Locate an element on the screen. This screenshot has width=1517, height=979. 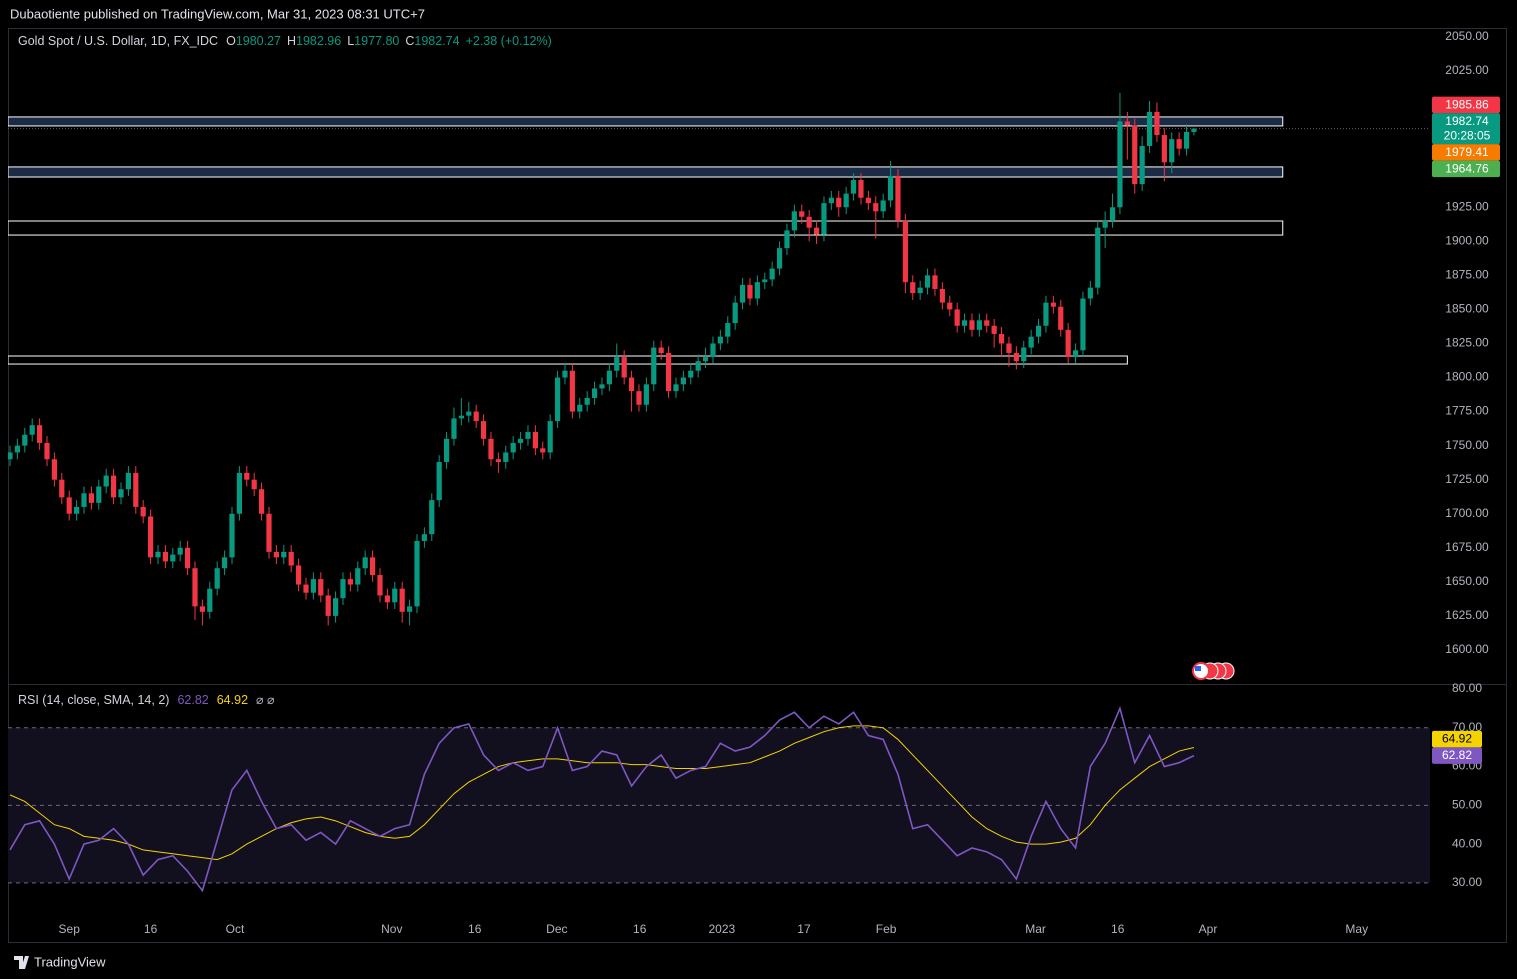
price-tag-countdown: 20:28:05 is located at coordinates (1467, 135).